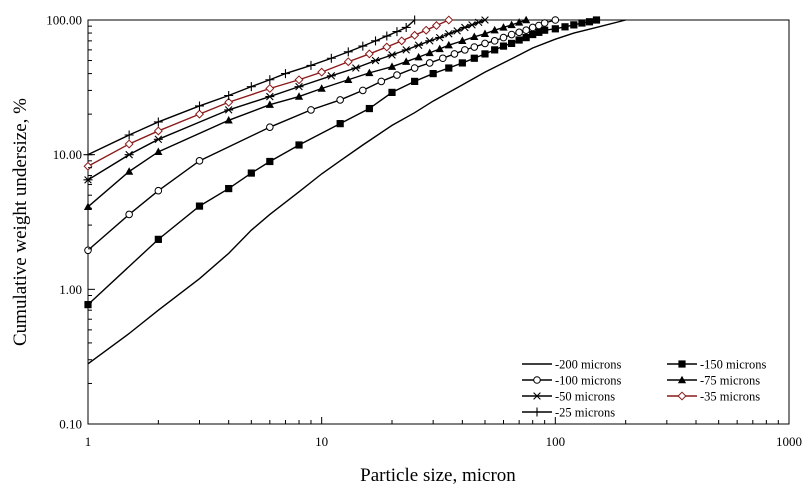  I want to click on legend-label: -200 microns, so click(588, 365).